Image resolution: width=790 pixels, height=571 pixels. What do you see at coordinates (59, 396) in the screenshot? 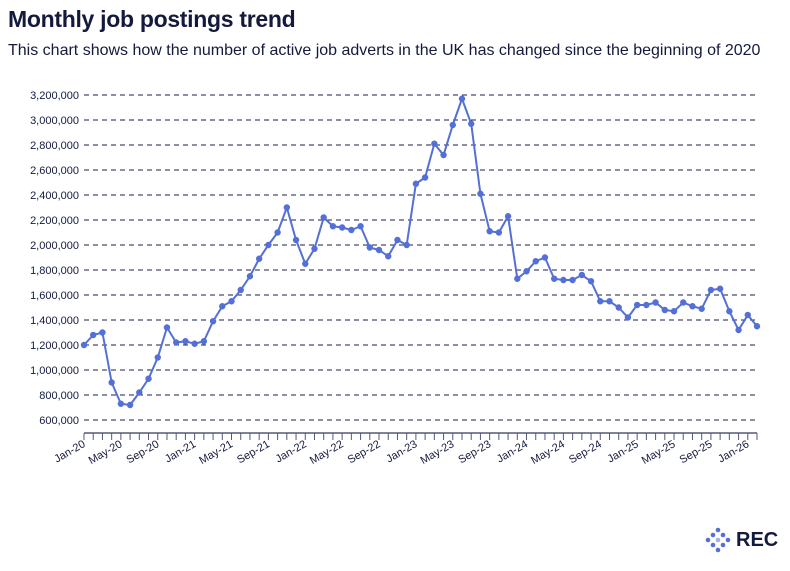
I see `y-tick-label: 800,000` at bounding box center [59, 396].